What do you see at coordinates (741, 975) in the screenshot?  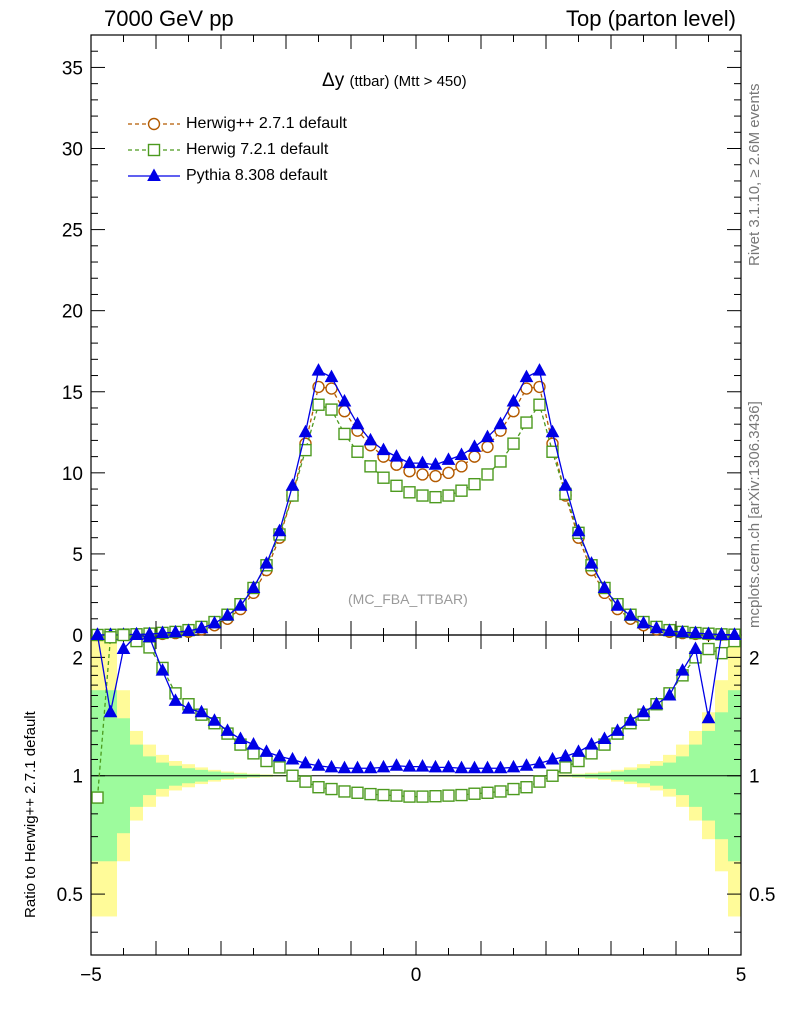 I see `x-tick-label: 5` at bounding box center [741, 975].